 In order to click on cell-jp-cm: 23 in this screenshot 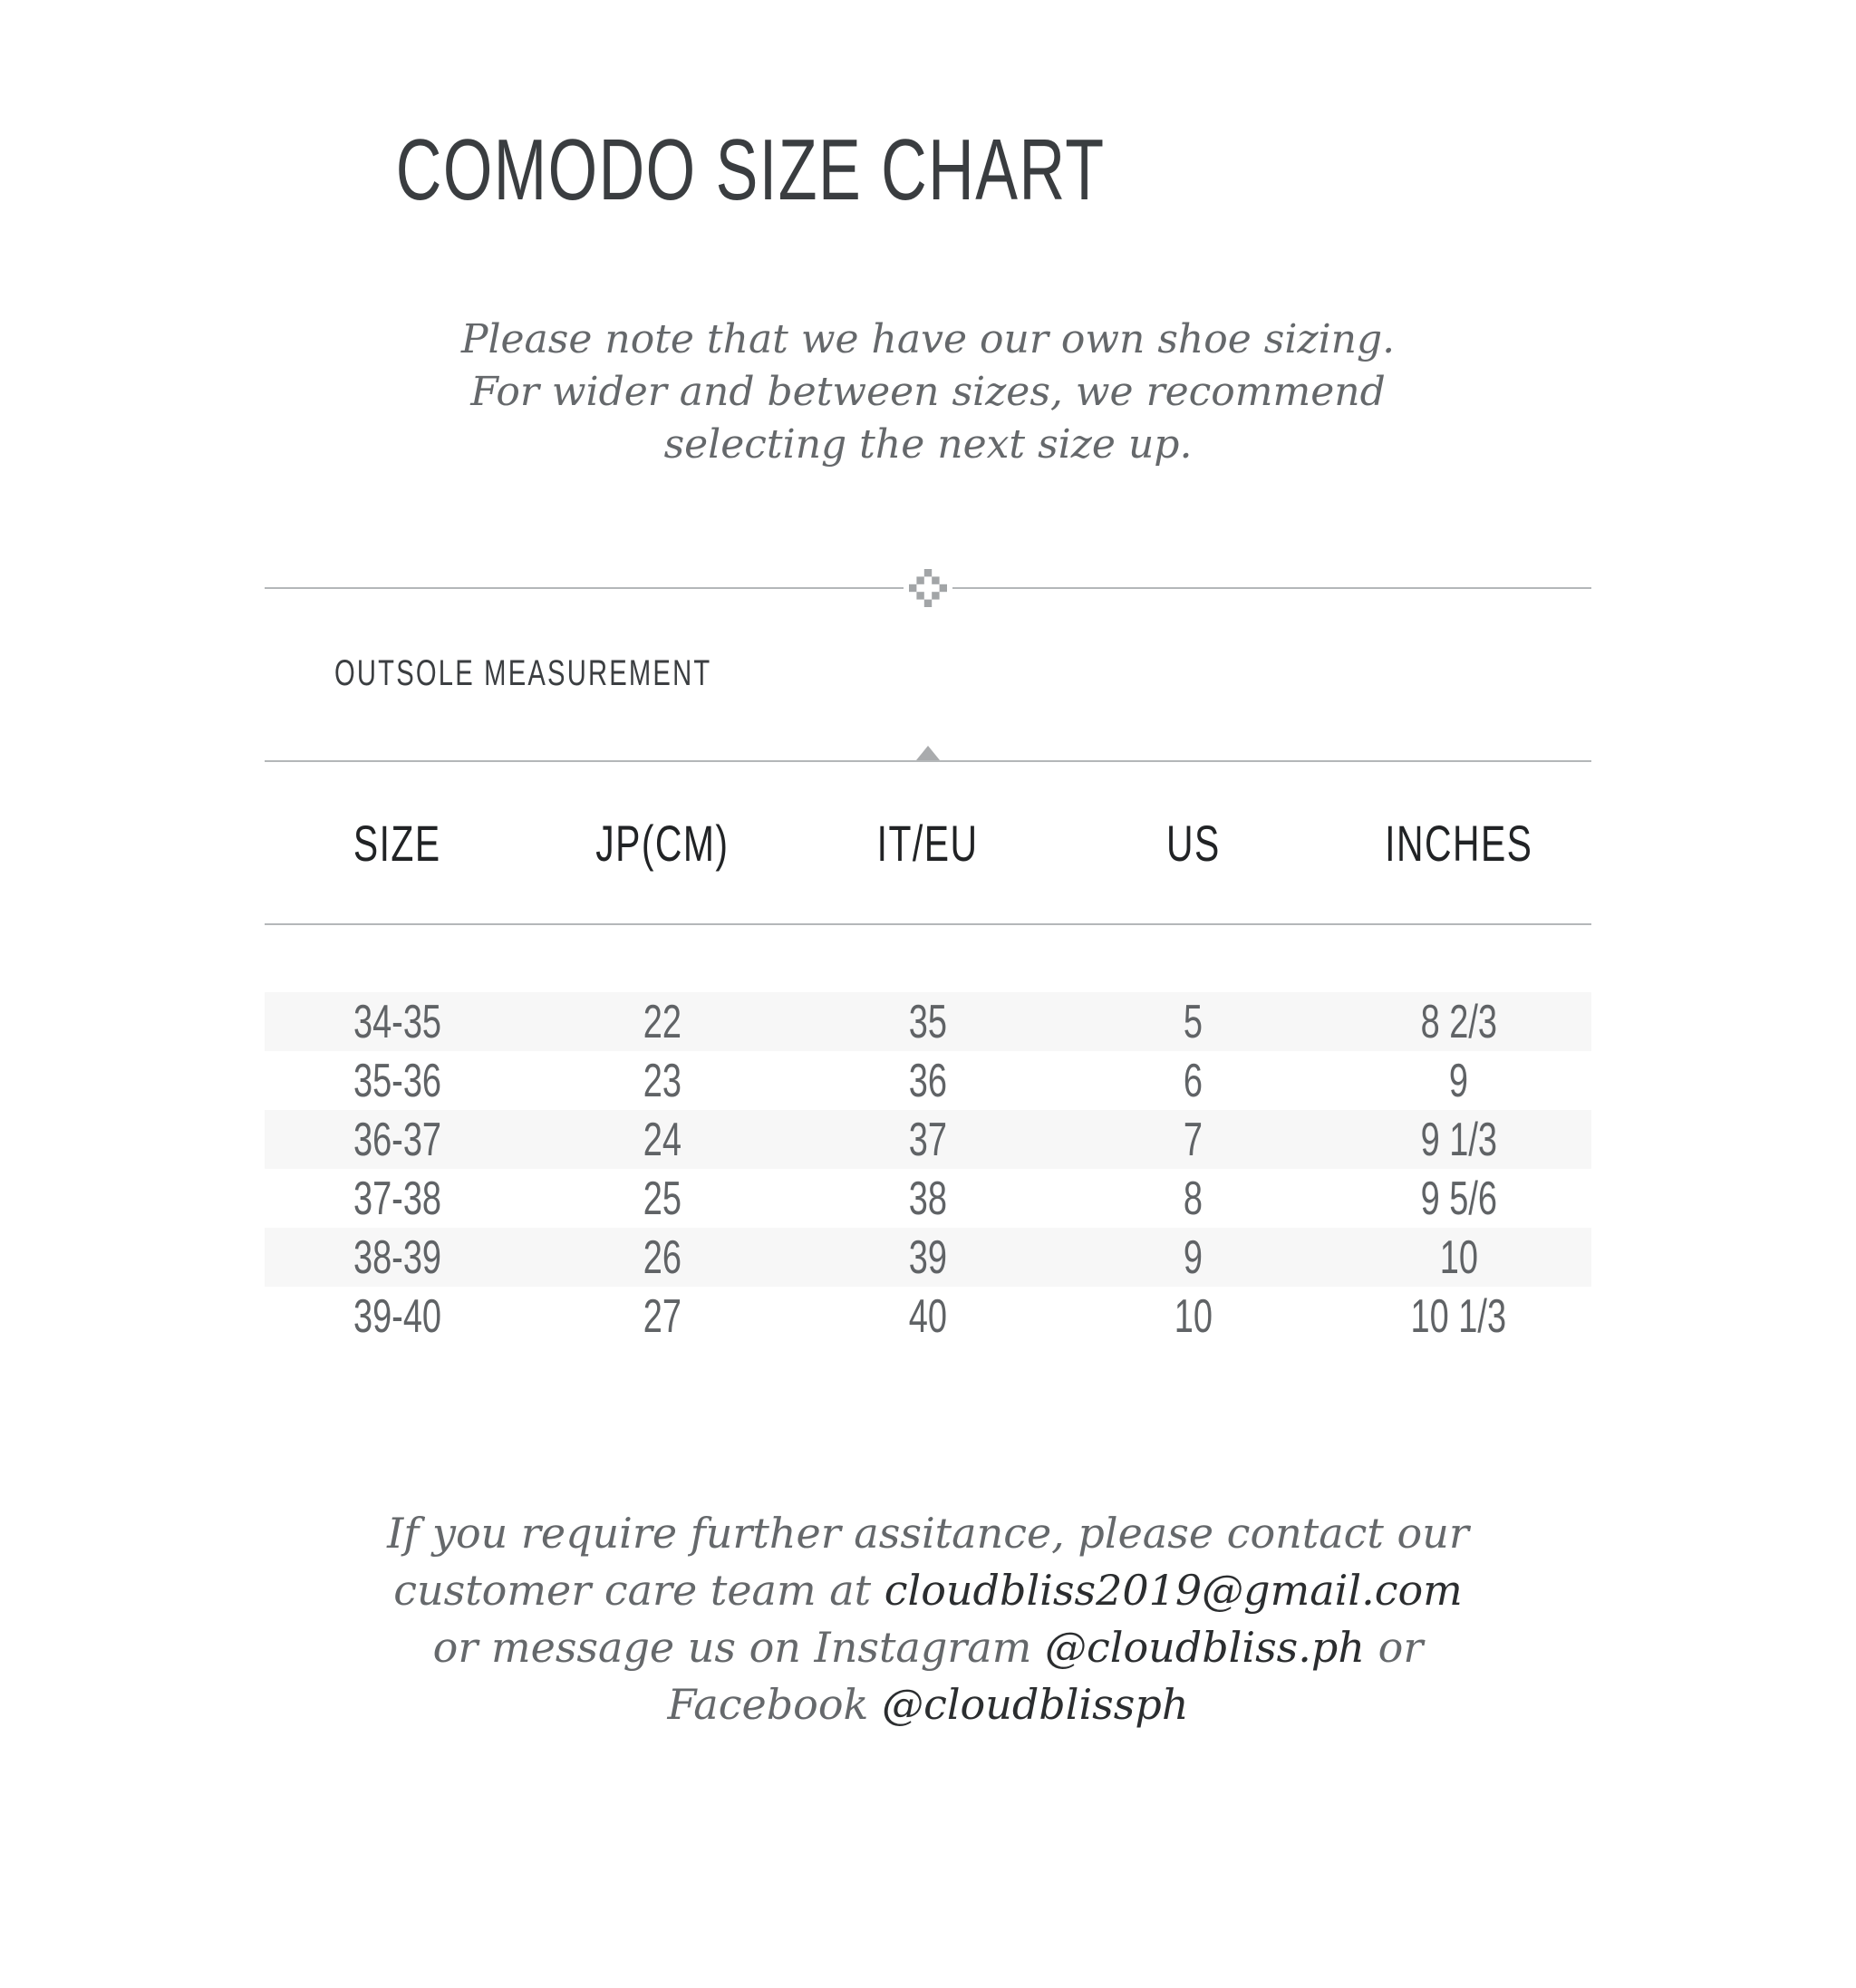, I will do `click(663, 1081)`.